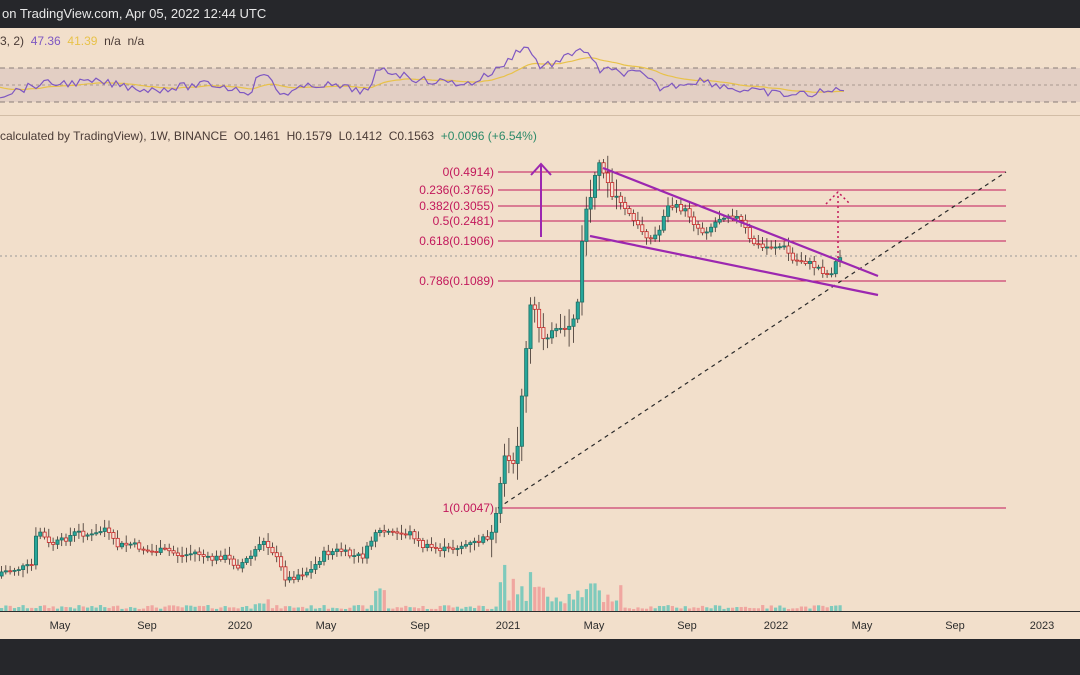 The width and height of the screenshot is (1080, 675). Describe the element at coordinates (508, 626) in the screenshot. I see `x-tick-label: 2021` at that location.